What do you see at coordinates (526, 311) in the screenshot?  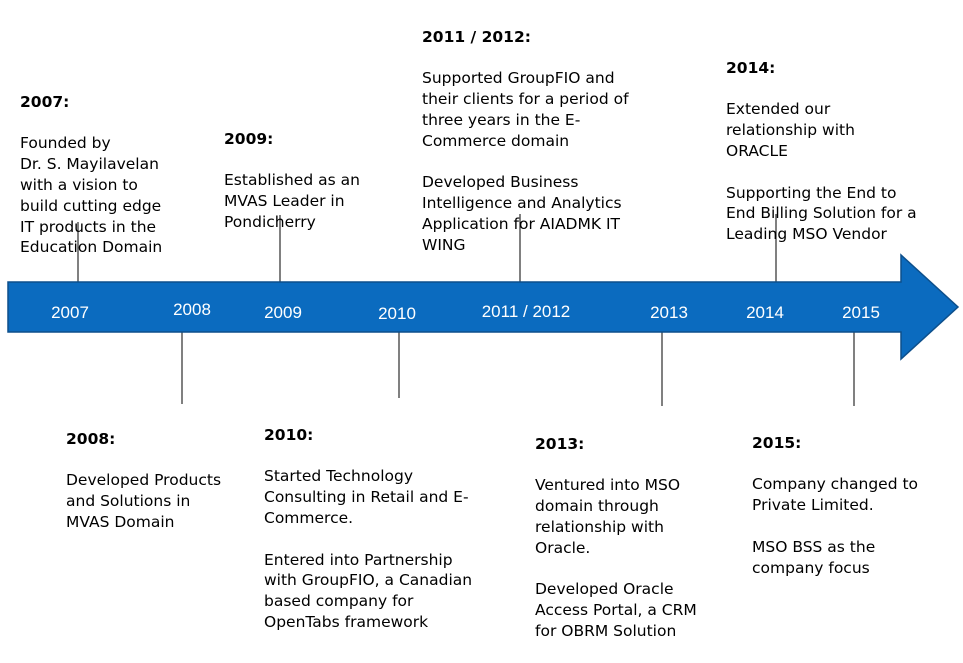 I see `year-label-2011-2012: 2011 / 2012` at bounding box center [526, 311].